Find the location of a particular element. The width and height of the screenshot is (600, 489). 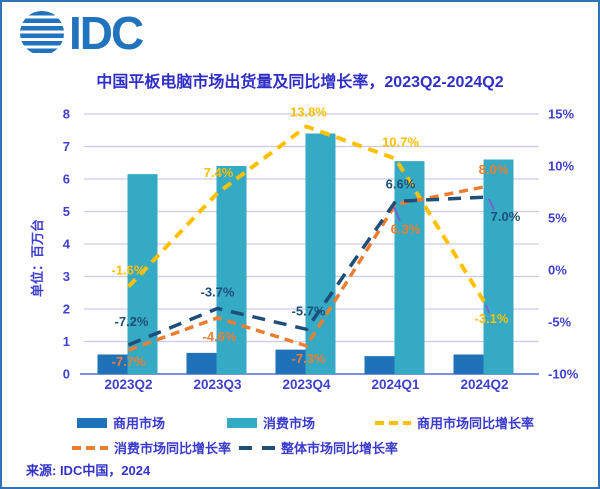

right-axis: 15% 10% 5% 0% -5% -10% is located at coordinates (563, 244).